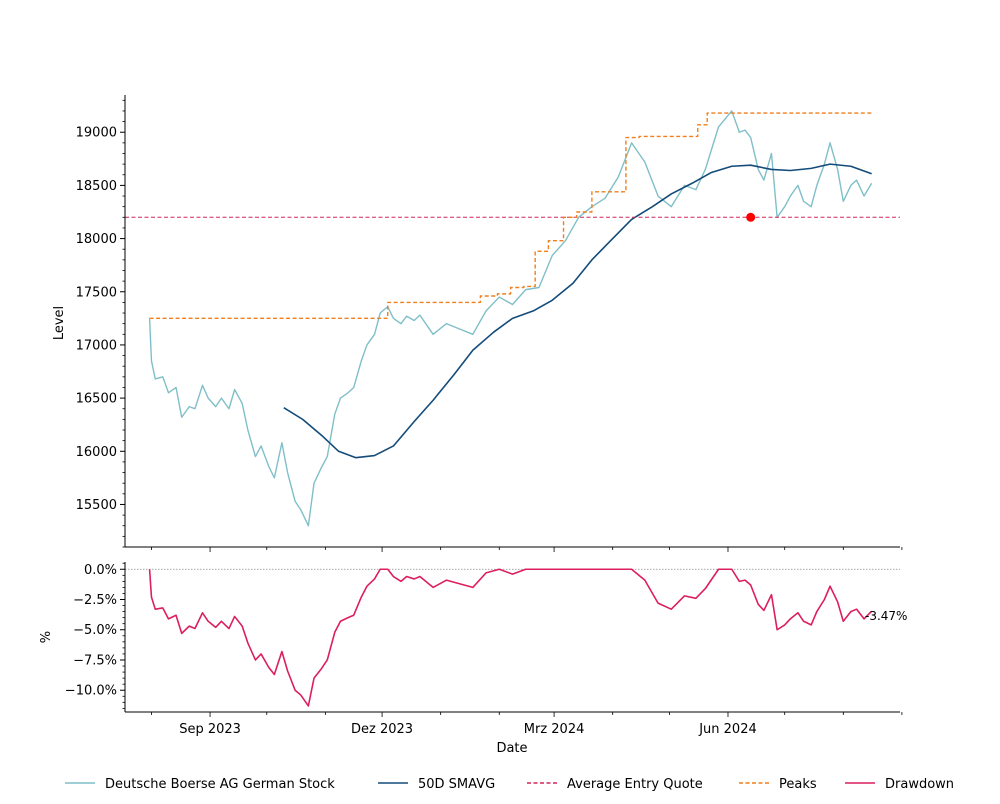 The height and width of the screenshot is (804, 1000). Describe the element at coordinates (919, 784) in the screenshot. I see `legend-label: Drawdown` at that location.